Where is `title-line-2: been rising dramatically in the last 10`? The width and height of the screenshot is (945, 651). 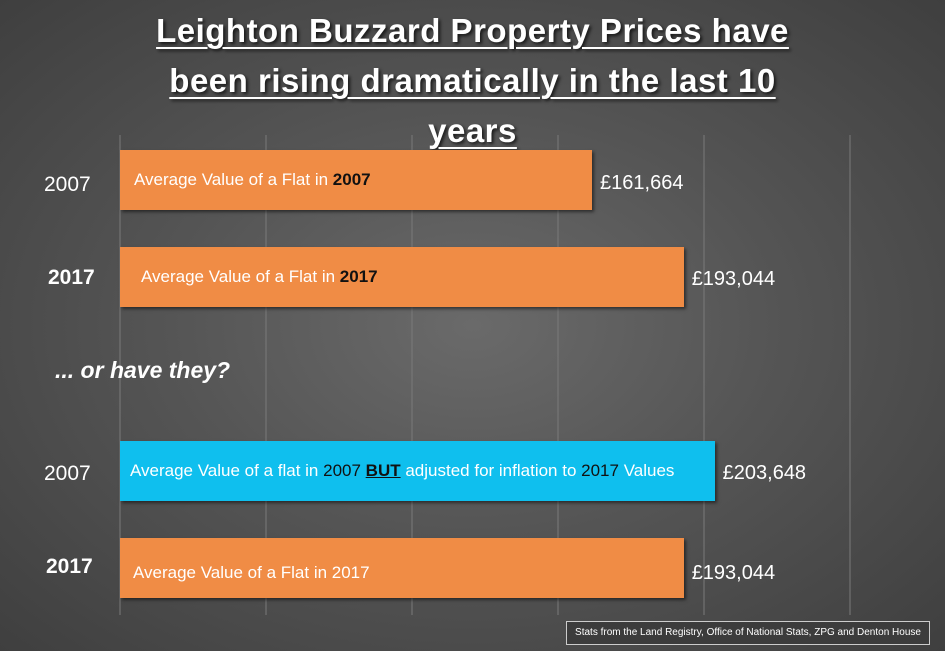 title-line-2: been rising dramatically in the last 10 is located at coordinates (472, 80).